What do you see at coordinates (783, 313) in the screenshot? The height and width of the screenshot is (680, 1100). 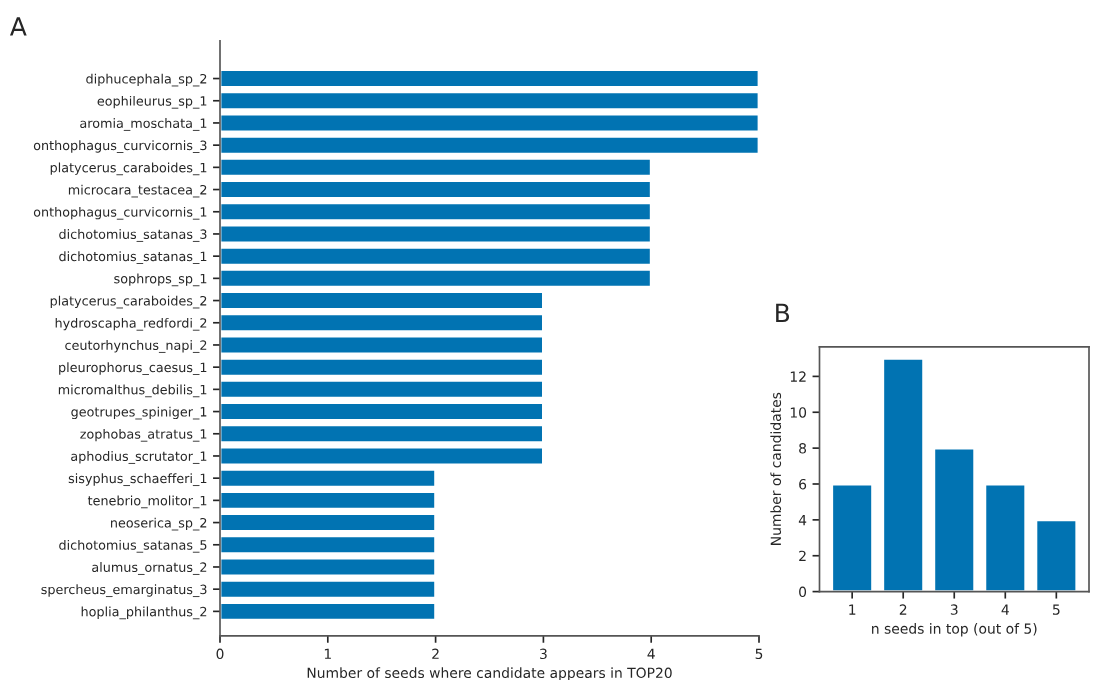 I see `text: B` at bounding box center [783, 313].